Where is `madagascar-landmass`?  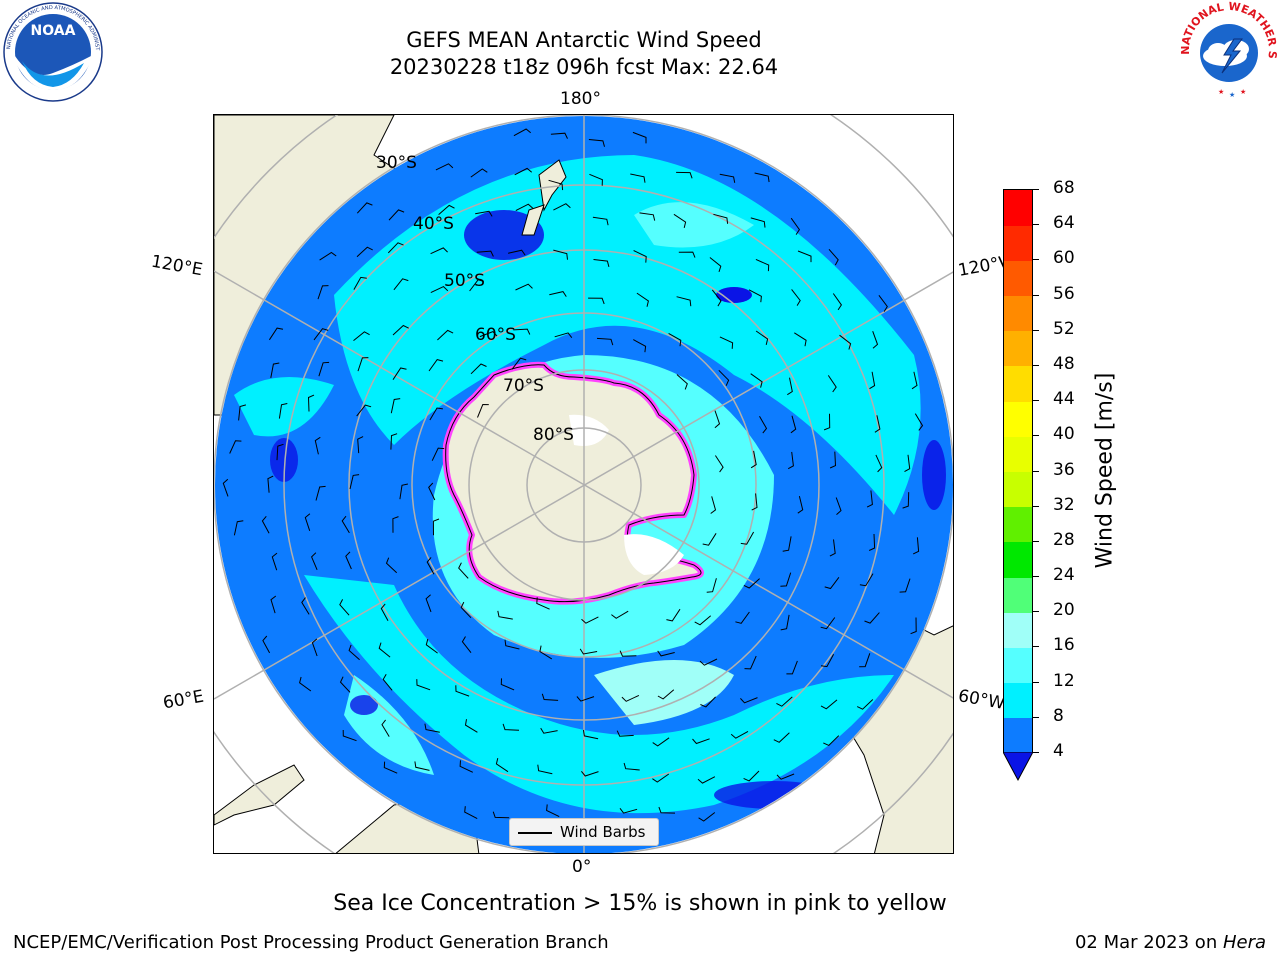 madagascar-landmass is located at coordinates (259, 795).